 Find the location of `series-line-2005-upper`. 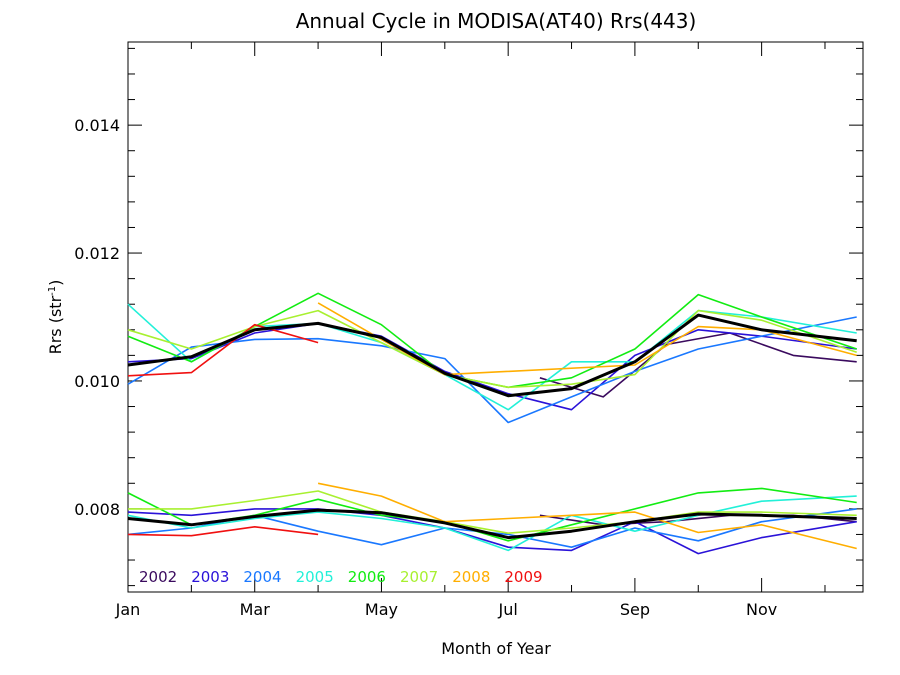

series-line-2005-upper is located at coordinates (492, 357).